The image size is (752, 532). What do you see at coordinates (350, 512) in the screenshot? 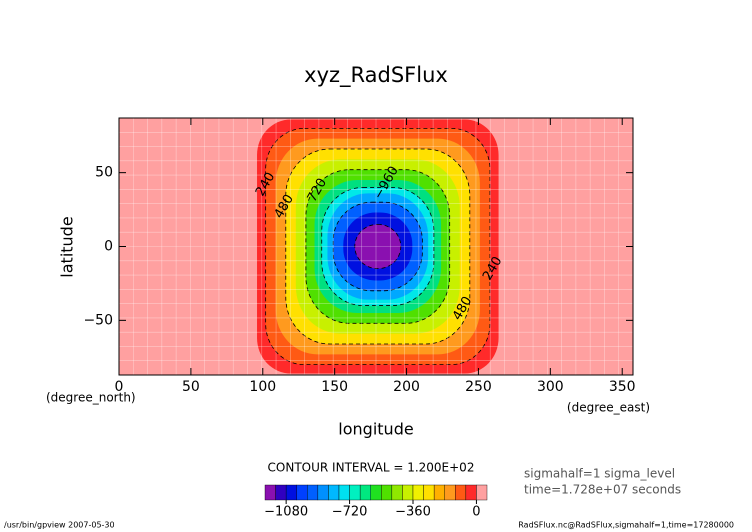
I see `colorbar-tick-label: −720` at bounding box center [350, 512].